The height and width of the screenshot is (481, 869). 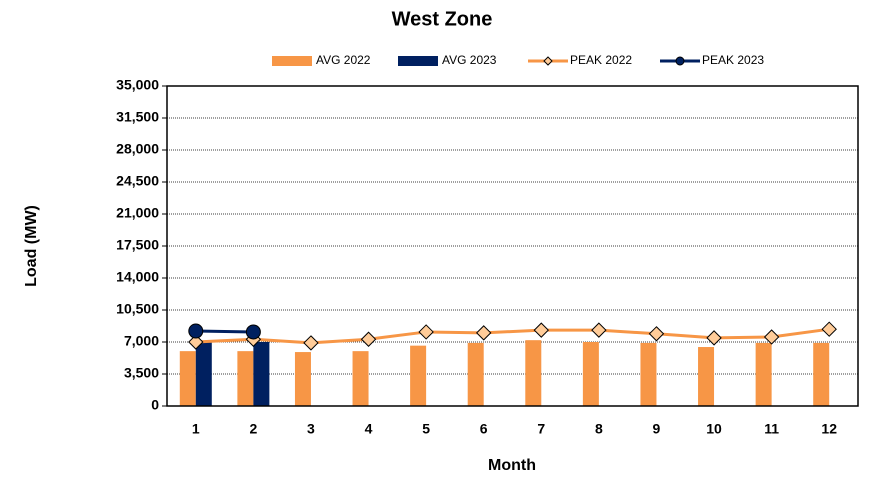 I want to click on y-tick-label: 21,000, so click(x=137, y=213).